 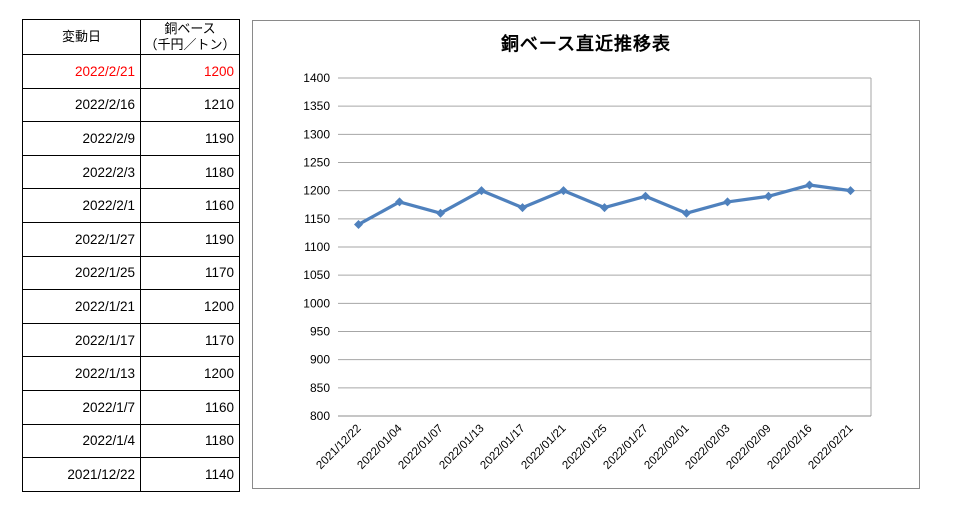 I want to click on date-cell: 2022/1/7, so click(x=81, y=407).